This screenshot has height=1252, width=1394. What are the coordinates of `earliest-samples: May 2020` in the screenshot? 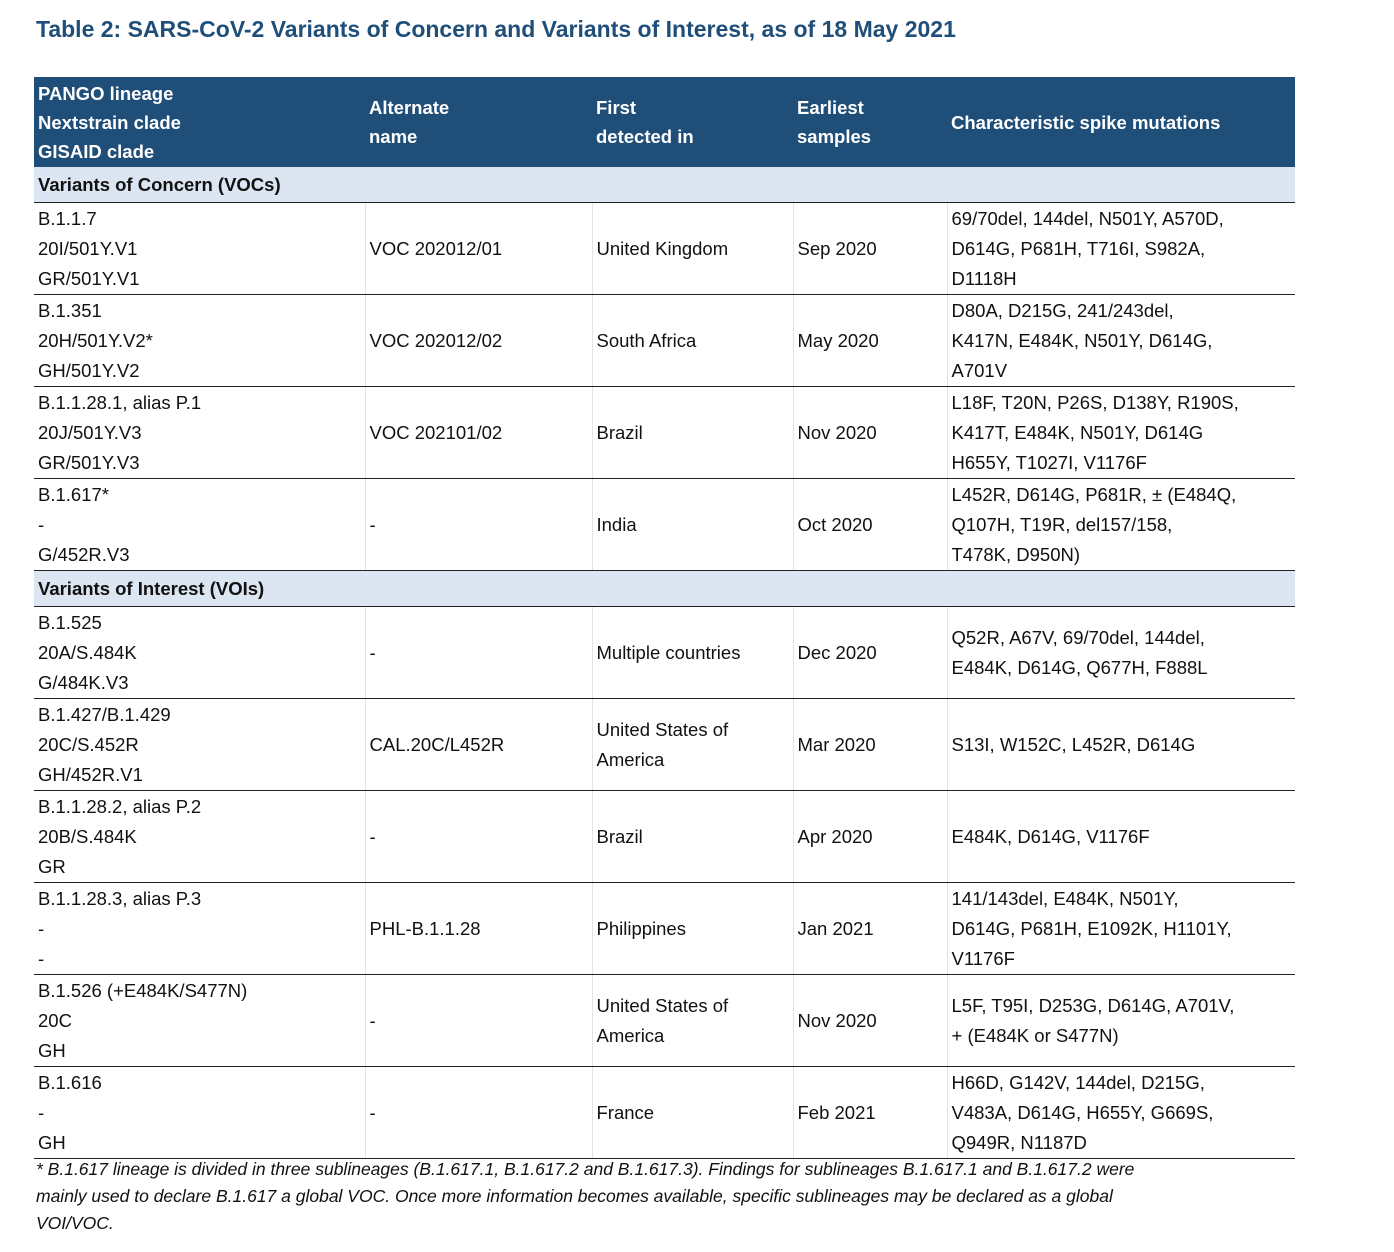 It's located at (869, 340).